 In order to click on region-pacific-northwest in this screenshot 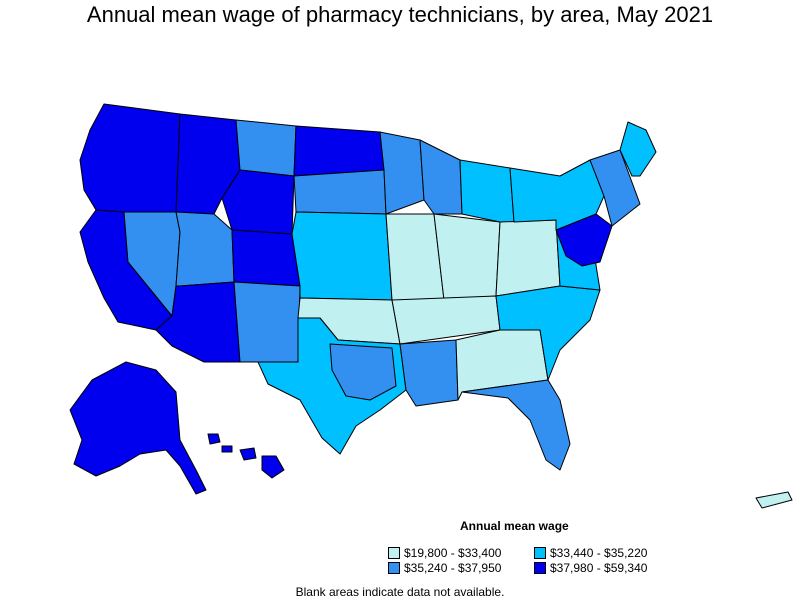, I will do `click(130, 159)`.